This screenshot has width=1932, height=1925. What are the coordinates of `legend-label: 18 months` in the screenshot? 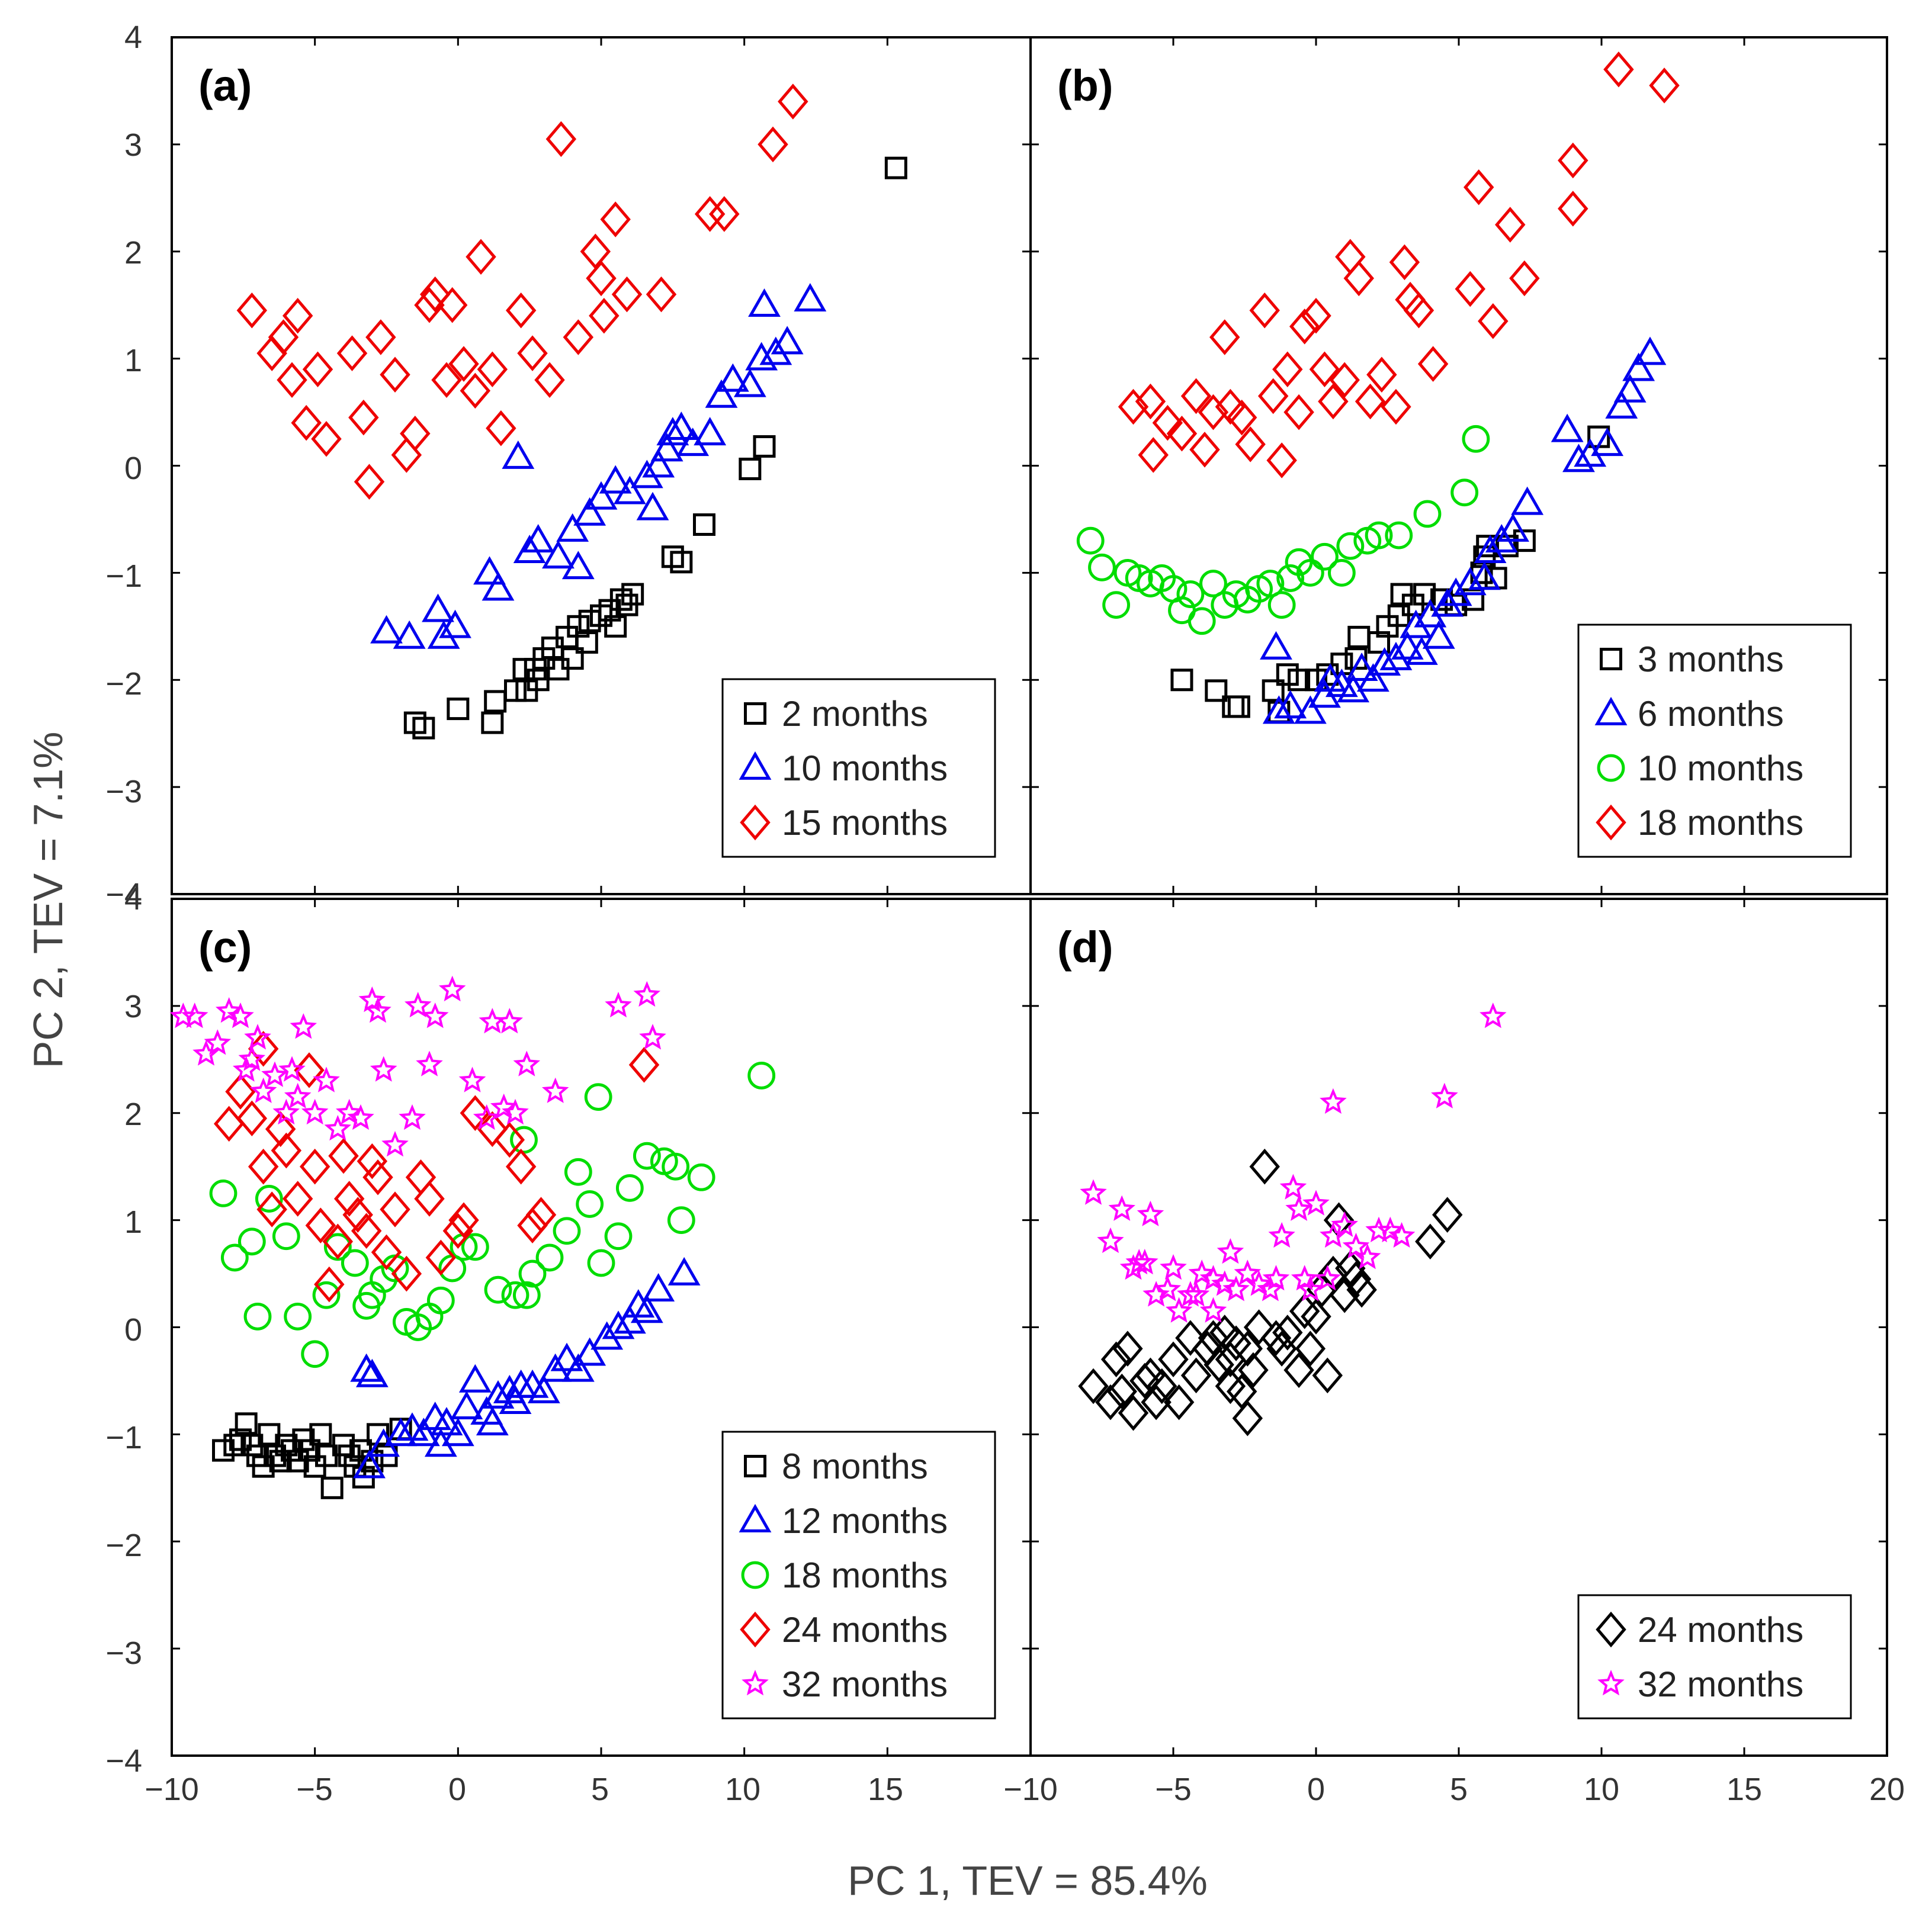 It's located at (1720, 823).